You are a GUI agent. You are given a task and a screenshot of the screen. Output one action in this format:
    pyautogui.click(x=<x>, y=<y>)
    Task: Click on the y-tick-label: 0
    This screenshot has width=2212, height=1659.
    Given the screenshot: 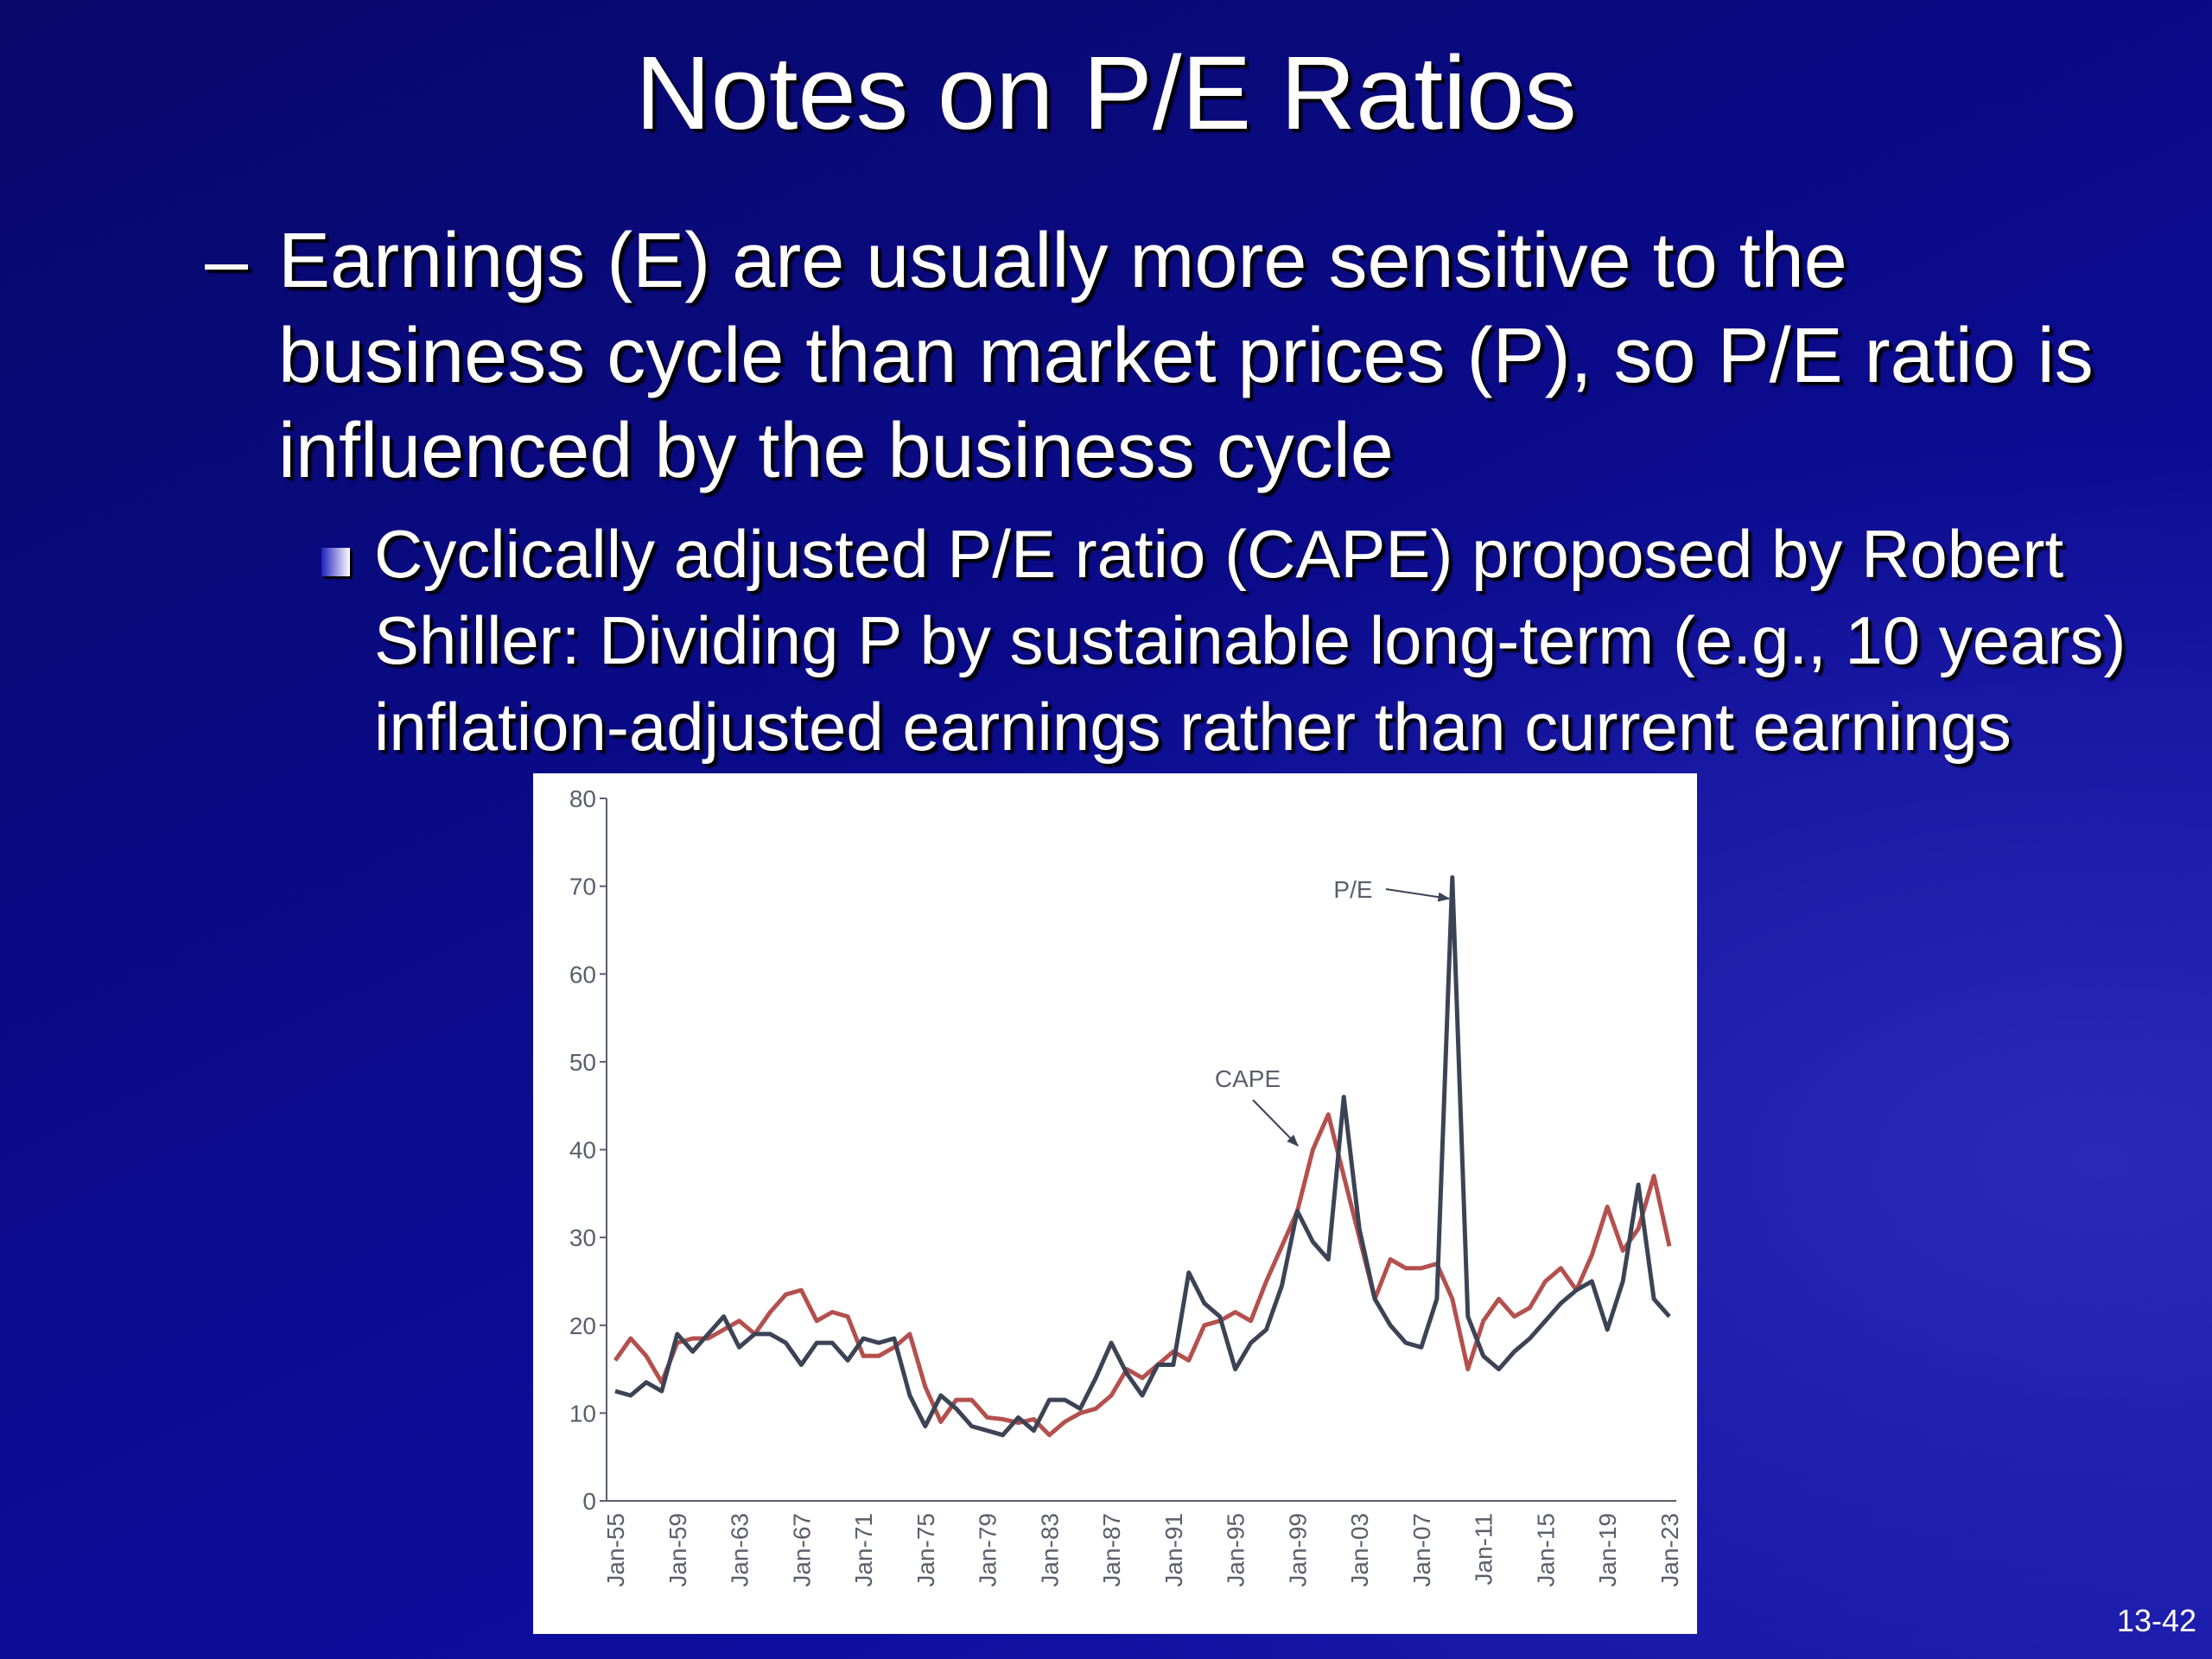 What is the action you would take?
    pyautogui.click(x=589, y=1501)
    